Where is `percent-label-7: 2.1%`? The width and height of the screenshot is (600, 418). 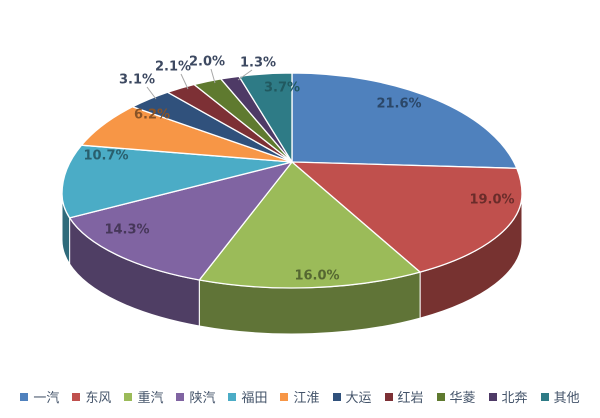 percent-label-7: 2.1% is located at coordinates (173, 67).